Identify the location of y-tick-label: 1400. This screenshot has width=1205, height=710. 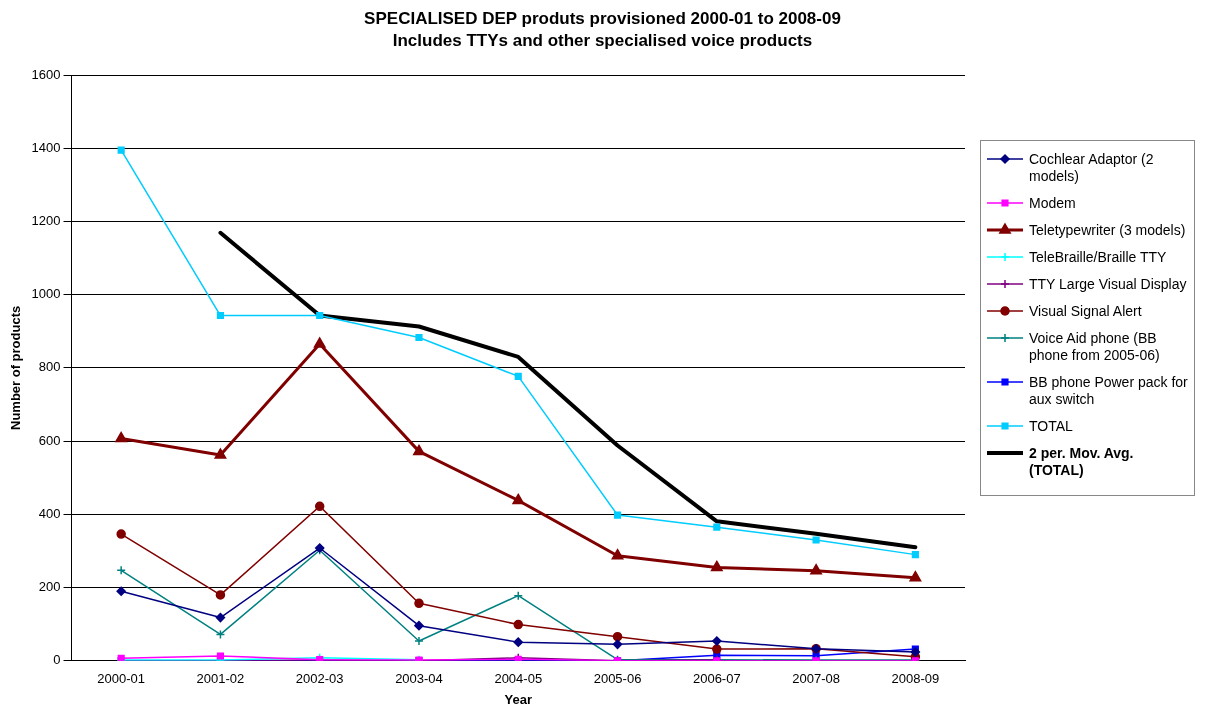
(46, 147).